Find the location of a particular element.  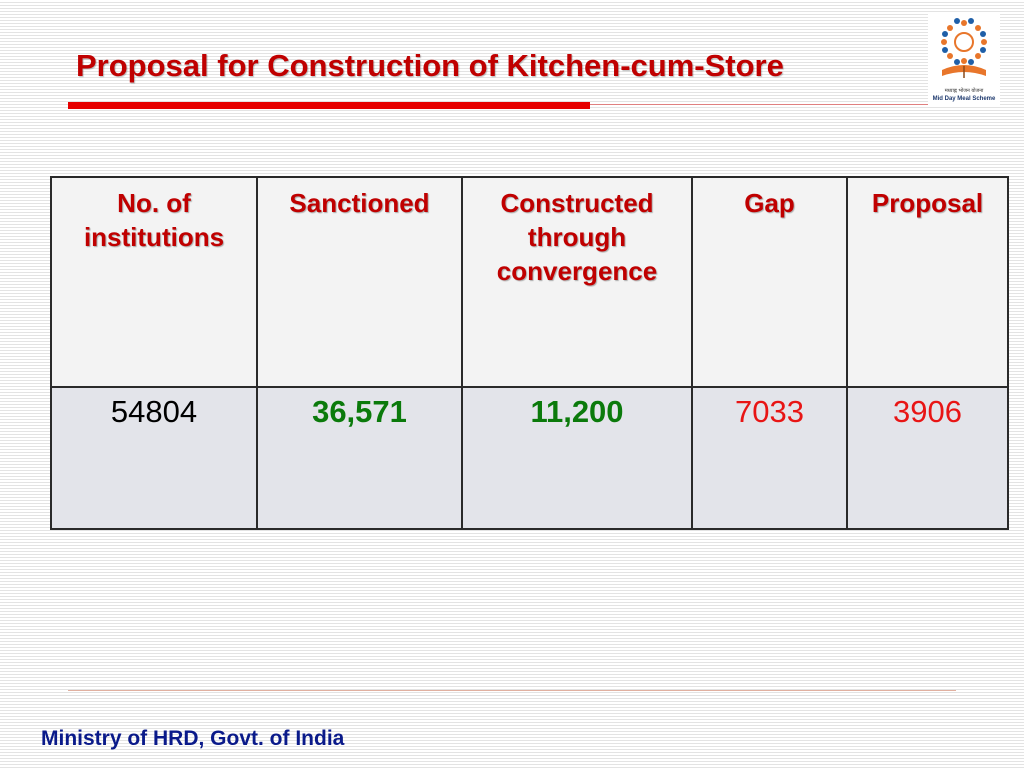

header-proposal: Proposal is located at coordinates (927, 282).